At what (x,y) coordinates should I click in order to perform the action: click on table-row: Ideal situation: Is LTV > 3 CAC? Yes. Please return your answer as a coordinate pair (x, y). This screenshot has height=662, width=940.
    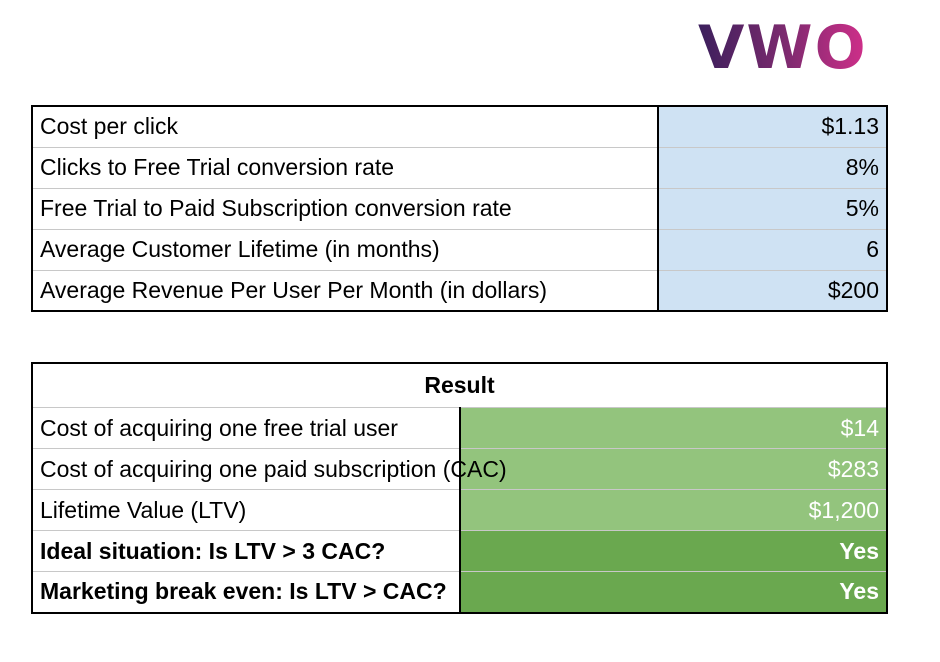
    Looking at the image, I should click on (459, 551).